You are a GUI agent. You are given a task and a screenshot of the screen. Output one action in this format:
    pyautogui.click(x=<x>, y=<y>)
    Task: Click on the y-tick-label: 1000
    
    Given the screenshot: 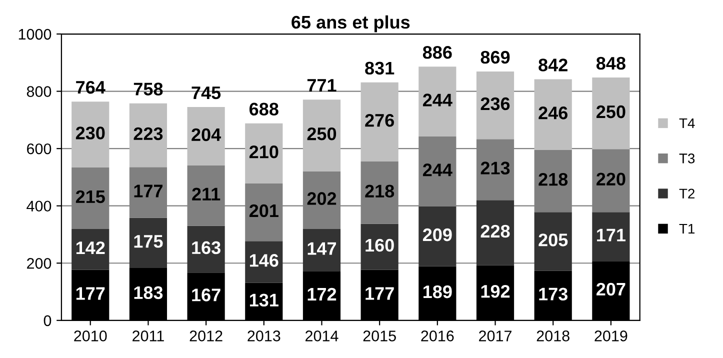 What is the action you would take?
    pyautogui.click(x=35, y=34)
    